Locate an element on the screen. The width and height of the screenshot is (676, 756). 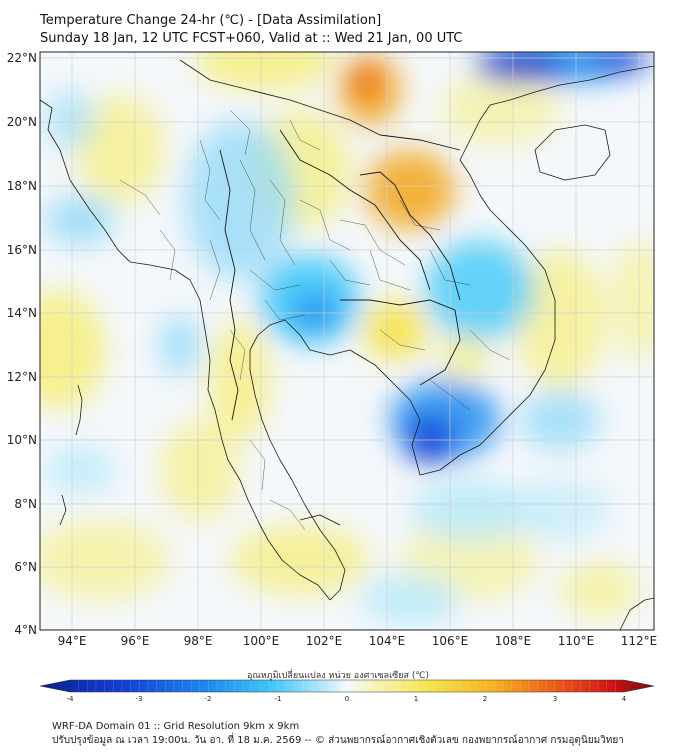
colorbar-bar is located at coordinates (347, 686).